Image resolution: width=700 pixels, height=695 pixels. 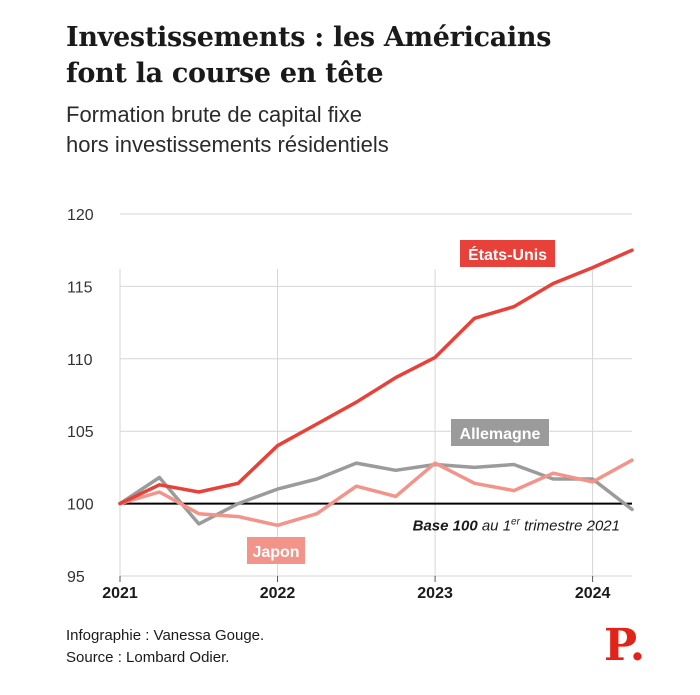 What do you see at coordinates (494, 526) in the screenshot?
I see `baseline-annotation-text: au 1` at bounding box center [494, 526].